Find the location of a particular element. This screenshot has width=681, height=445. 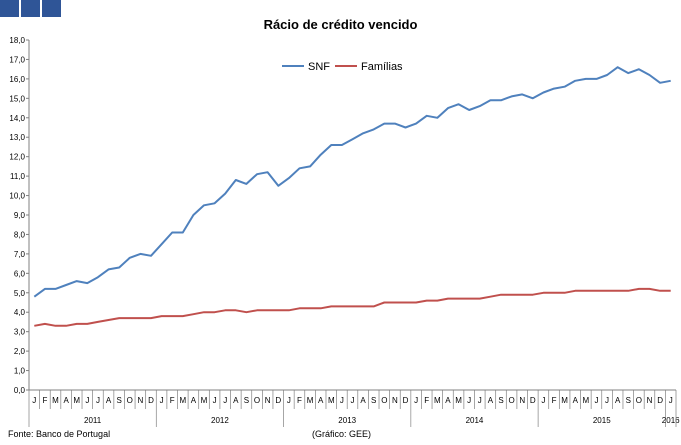

x-year-label: 2013 is located at coordinates (347, 420).